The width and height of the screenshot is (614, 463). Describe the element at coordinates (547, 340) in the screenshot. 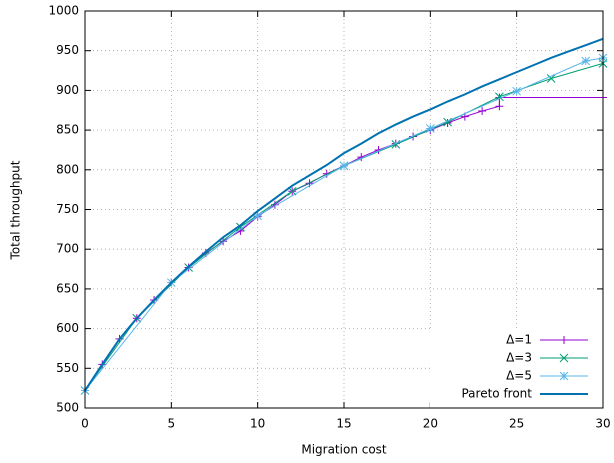

I see `legend-item: Δ=1` at that location.